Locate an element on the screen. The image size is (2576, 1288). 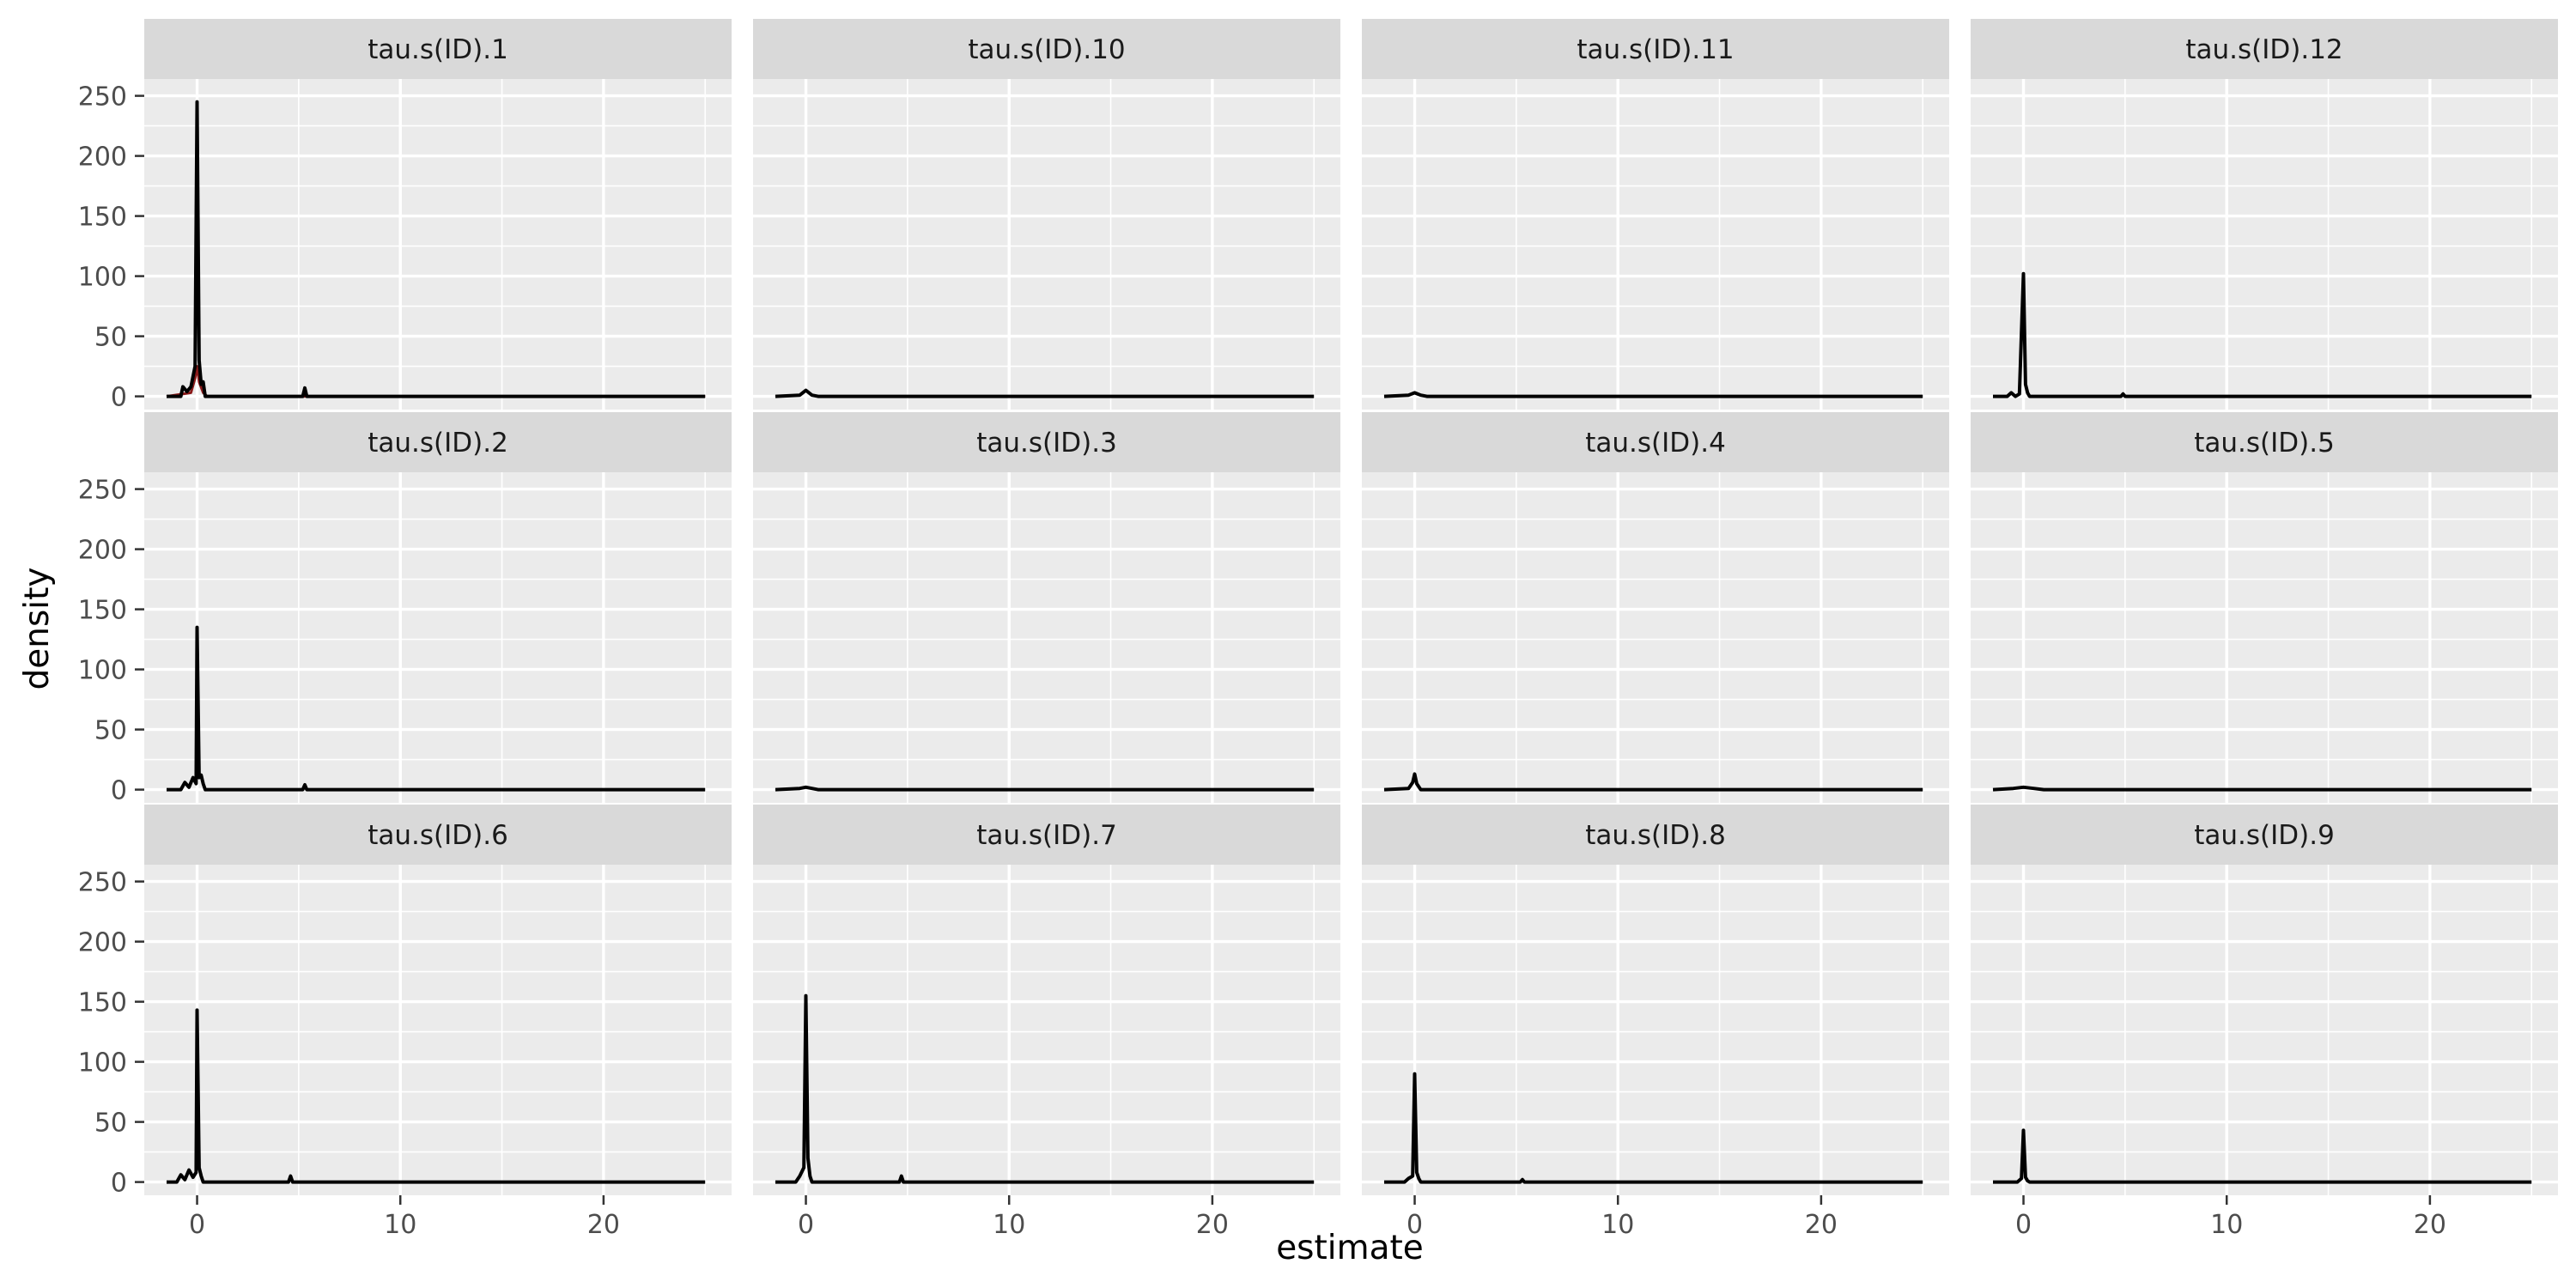
facet-panel: tau.s(ID).2 is located at coordinates (438, 607).